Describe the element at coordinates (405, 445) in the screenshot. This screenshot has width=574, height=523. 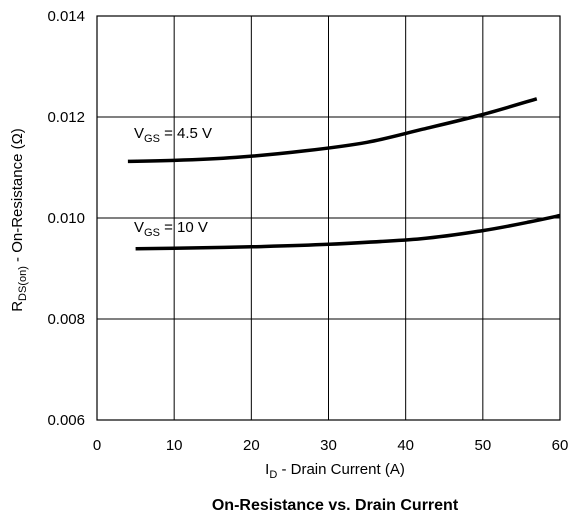
I see `x-tick-label: 40` at that location.